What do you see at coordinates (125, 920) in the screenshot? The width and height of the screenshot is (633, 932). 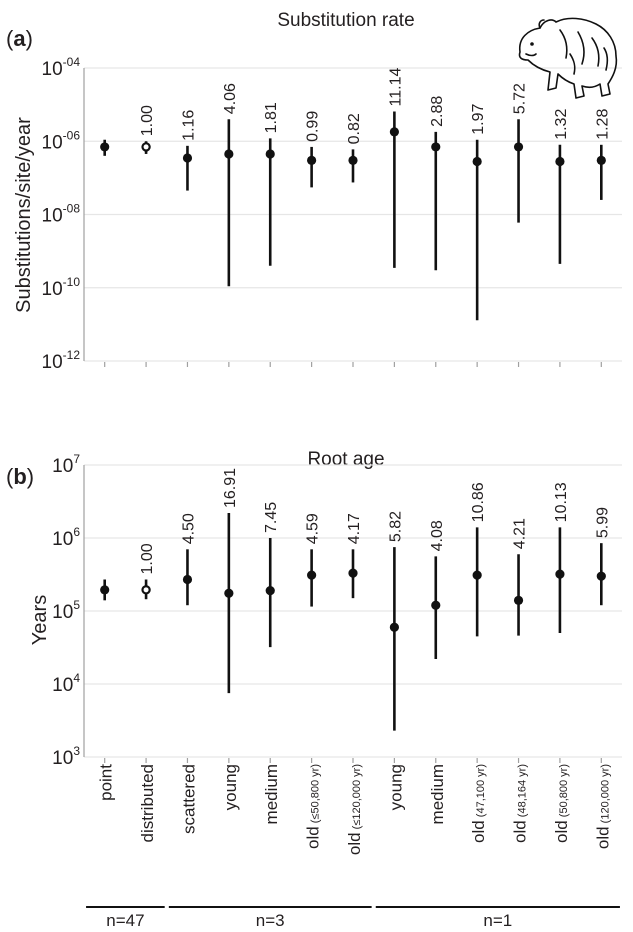 I see `group-label: n=47` at bounding box center [125, 920].